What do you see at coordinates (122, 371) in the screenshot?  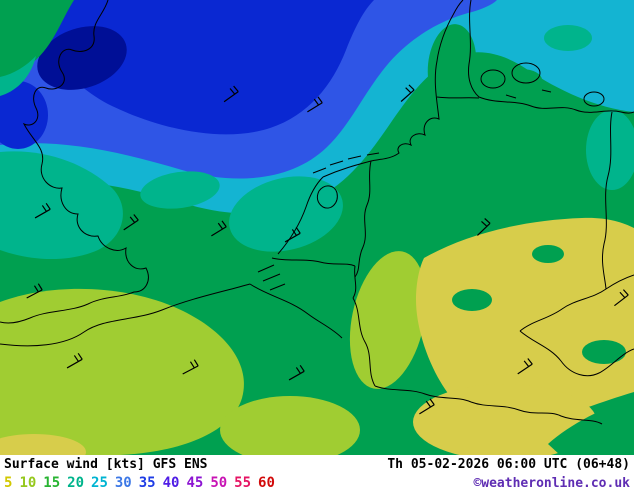 I see `yellowgreen-region-southwest` at bounding box center [122, 371].